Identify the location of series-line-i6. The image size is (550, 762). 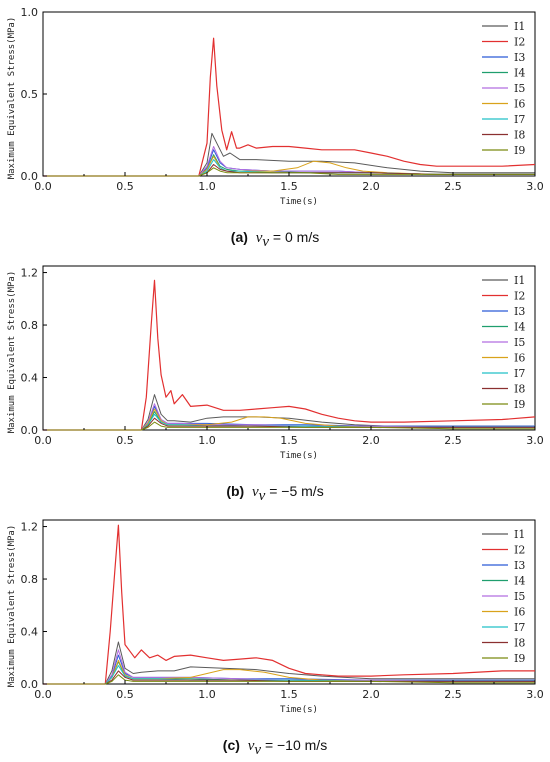
(289, 166).